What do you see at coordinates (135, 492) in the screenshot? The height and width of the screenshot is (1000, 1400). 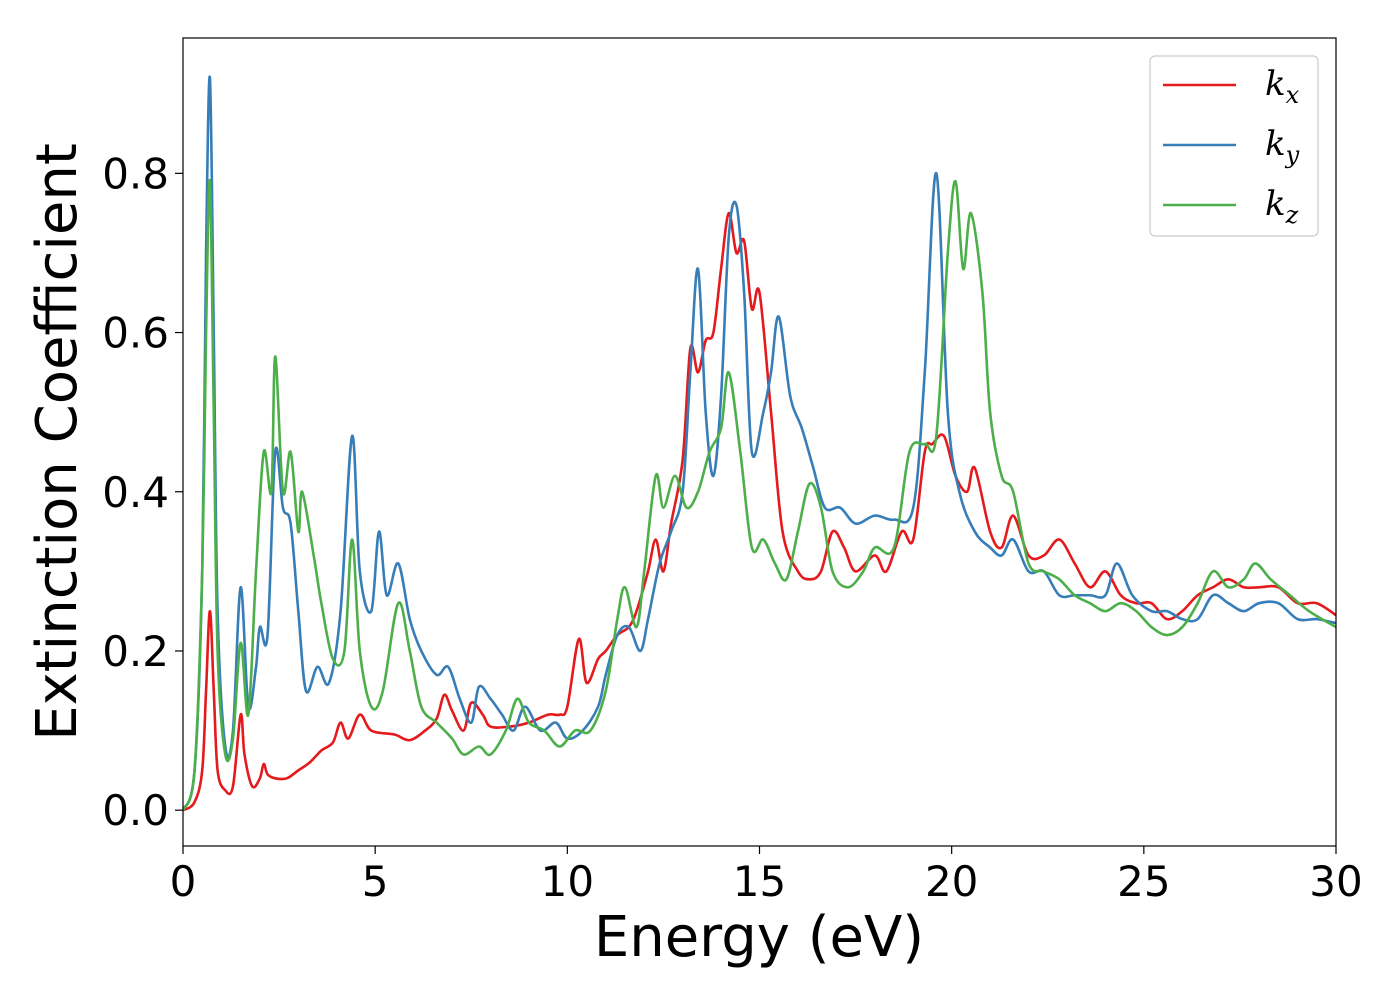 I see `y-tick-label: 0.4` at bounding box center [135, 492].